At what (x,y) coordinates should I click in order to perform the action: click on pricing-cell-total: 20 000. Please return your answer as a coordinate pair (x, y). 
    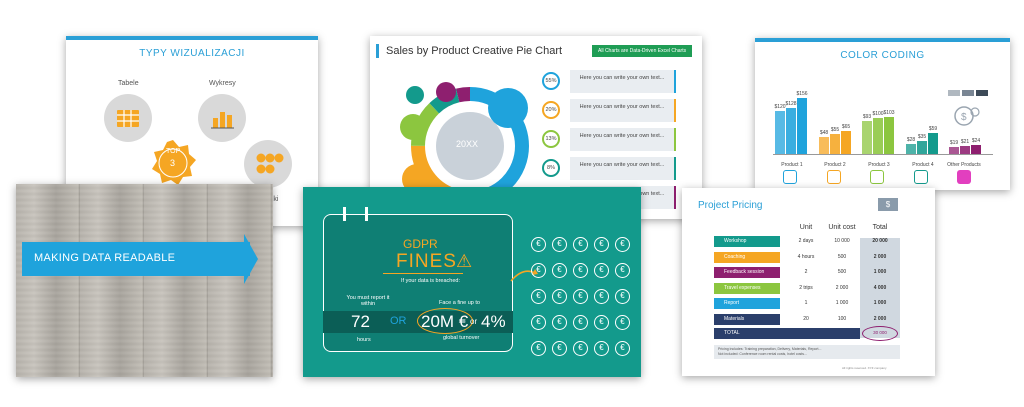
    Looking at the image, I should click on (880, 241).